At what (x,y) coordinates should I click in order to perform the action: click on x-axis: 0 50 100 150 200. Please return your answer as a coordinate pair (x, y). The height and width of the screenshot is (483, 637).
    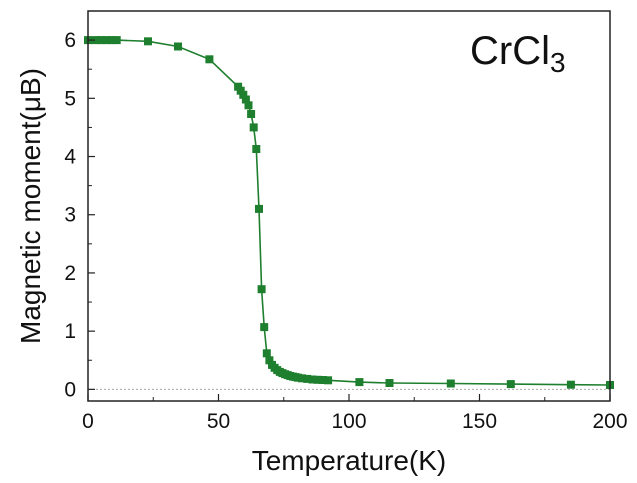
    Looking at the image, I should click on (355, 413).